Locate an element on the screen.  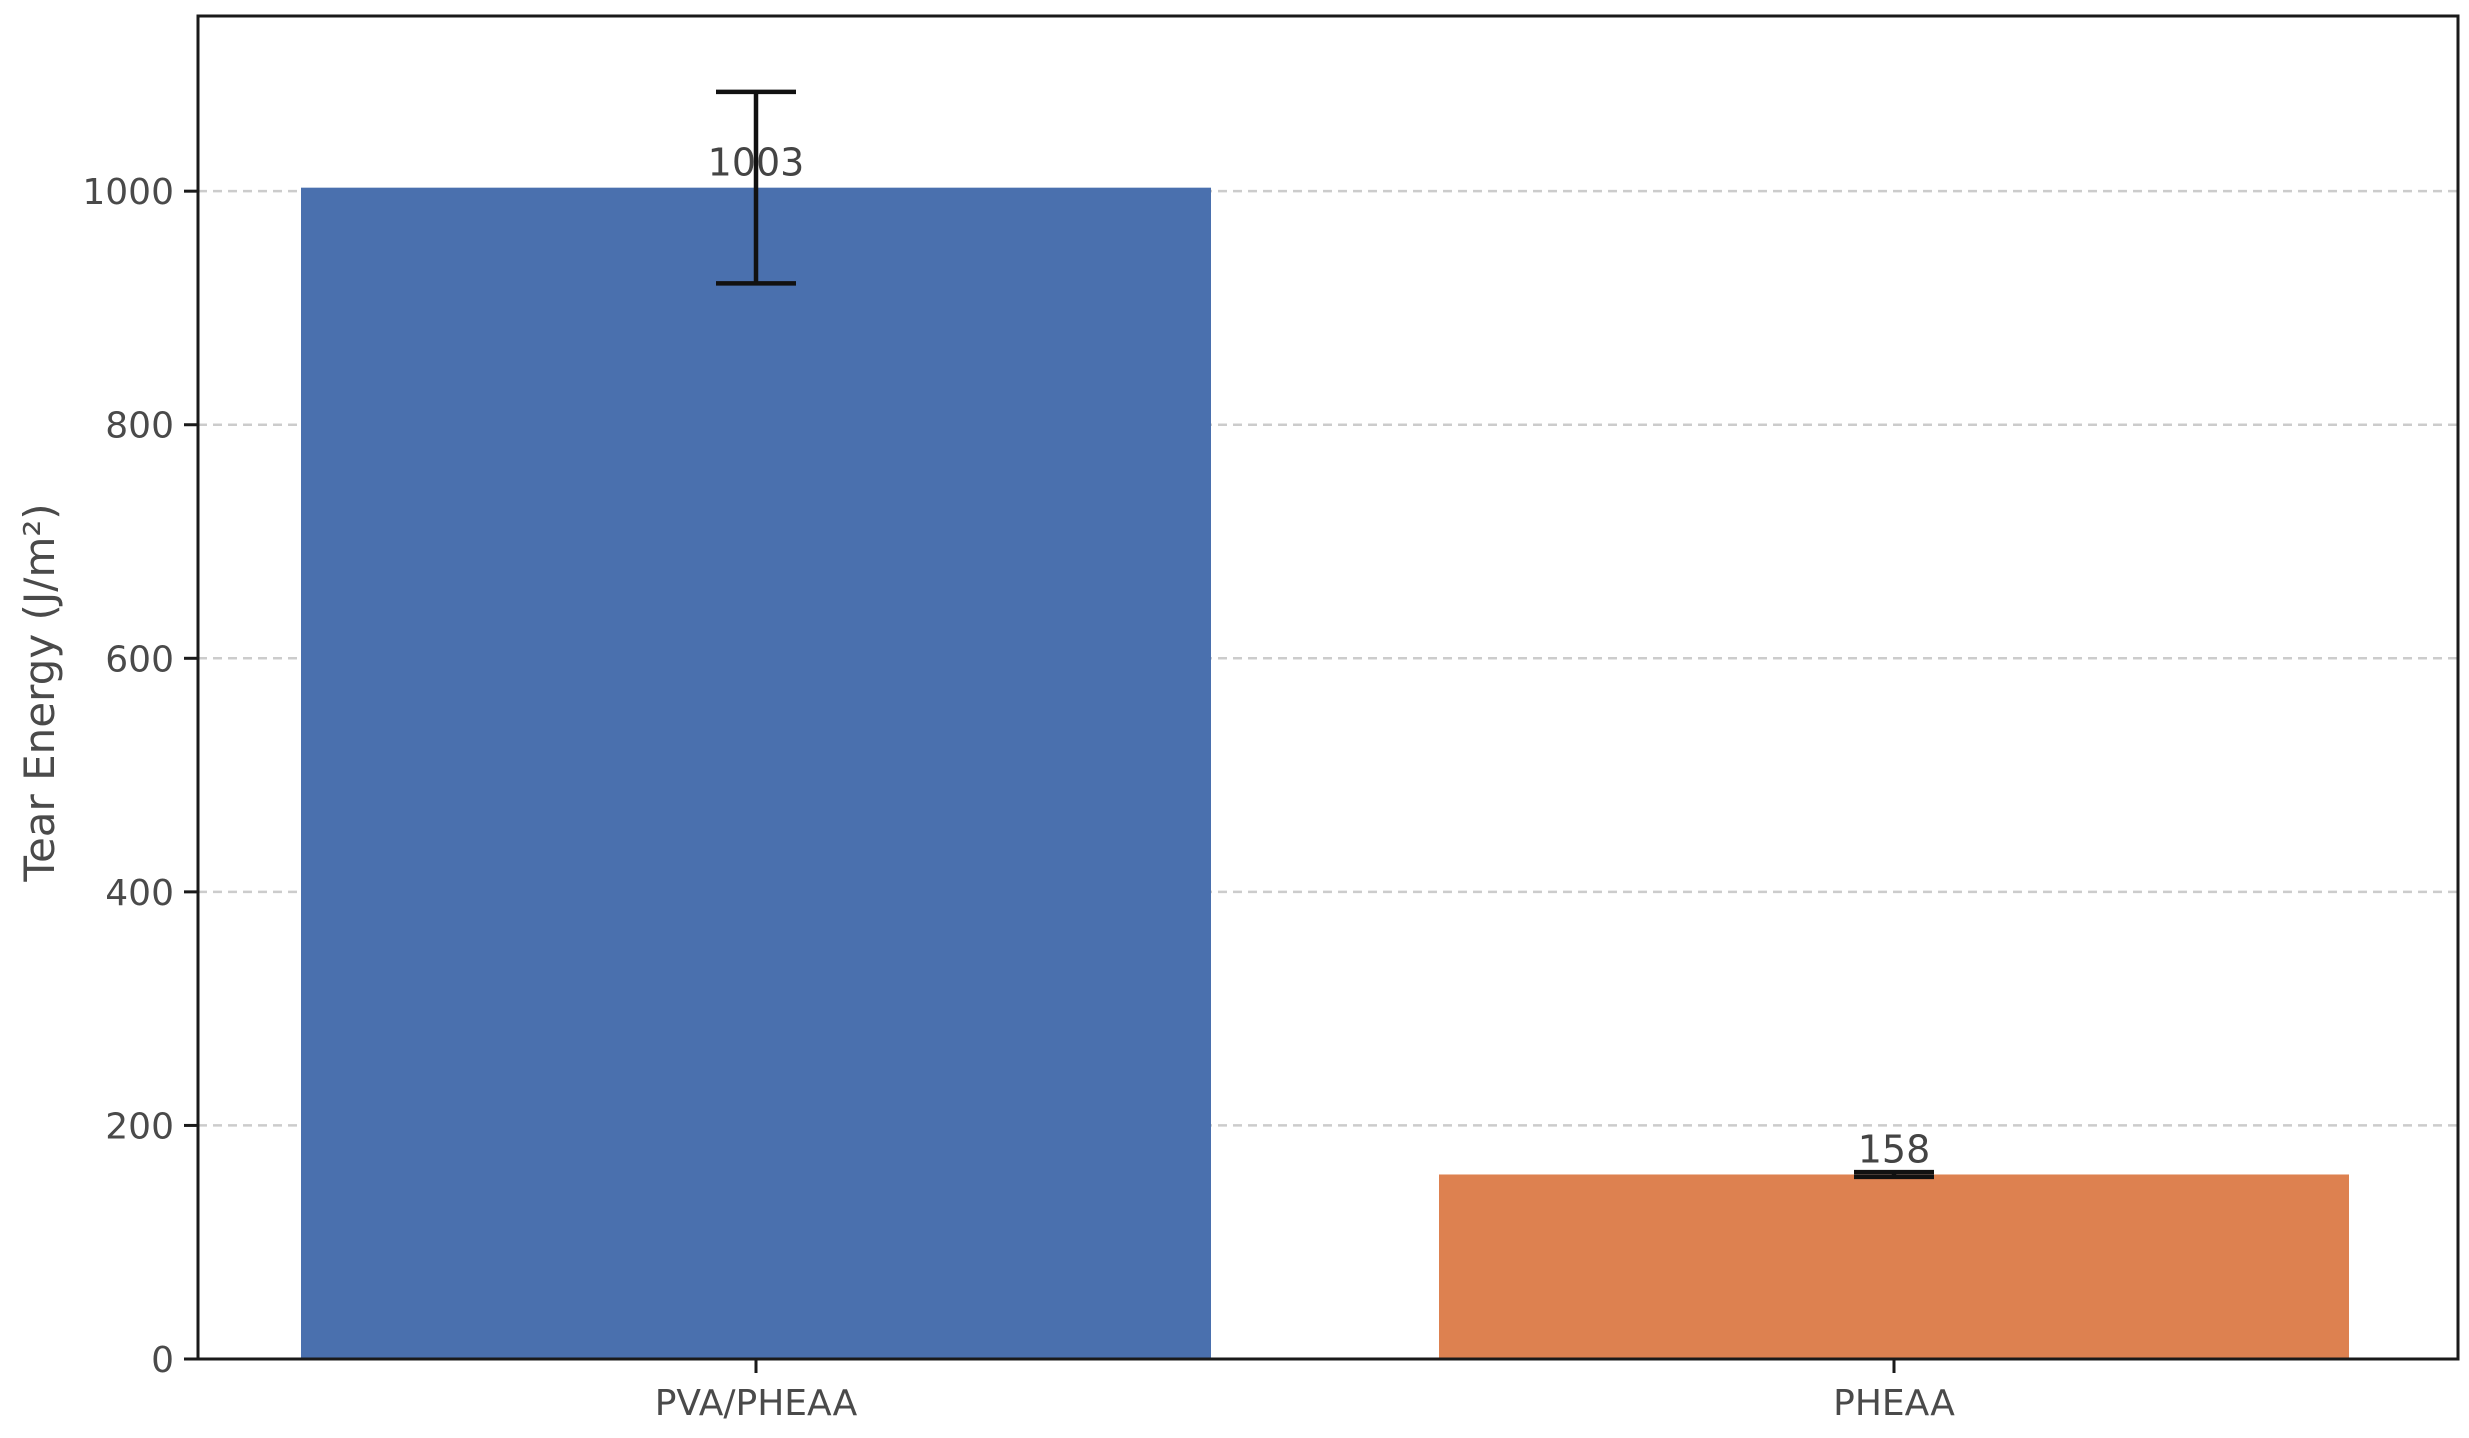
data-label: 158 is located at coordinates (1894, 1149).